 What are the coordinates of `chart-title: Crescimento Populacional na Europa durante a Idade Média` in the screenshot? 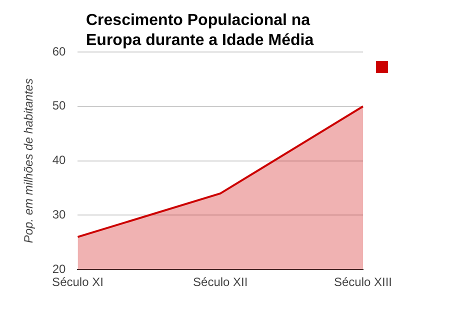 It's located at (200, 31).